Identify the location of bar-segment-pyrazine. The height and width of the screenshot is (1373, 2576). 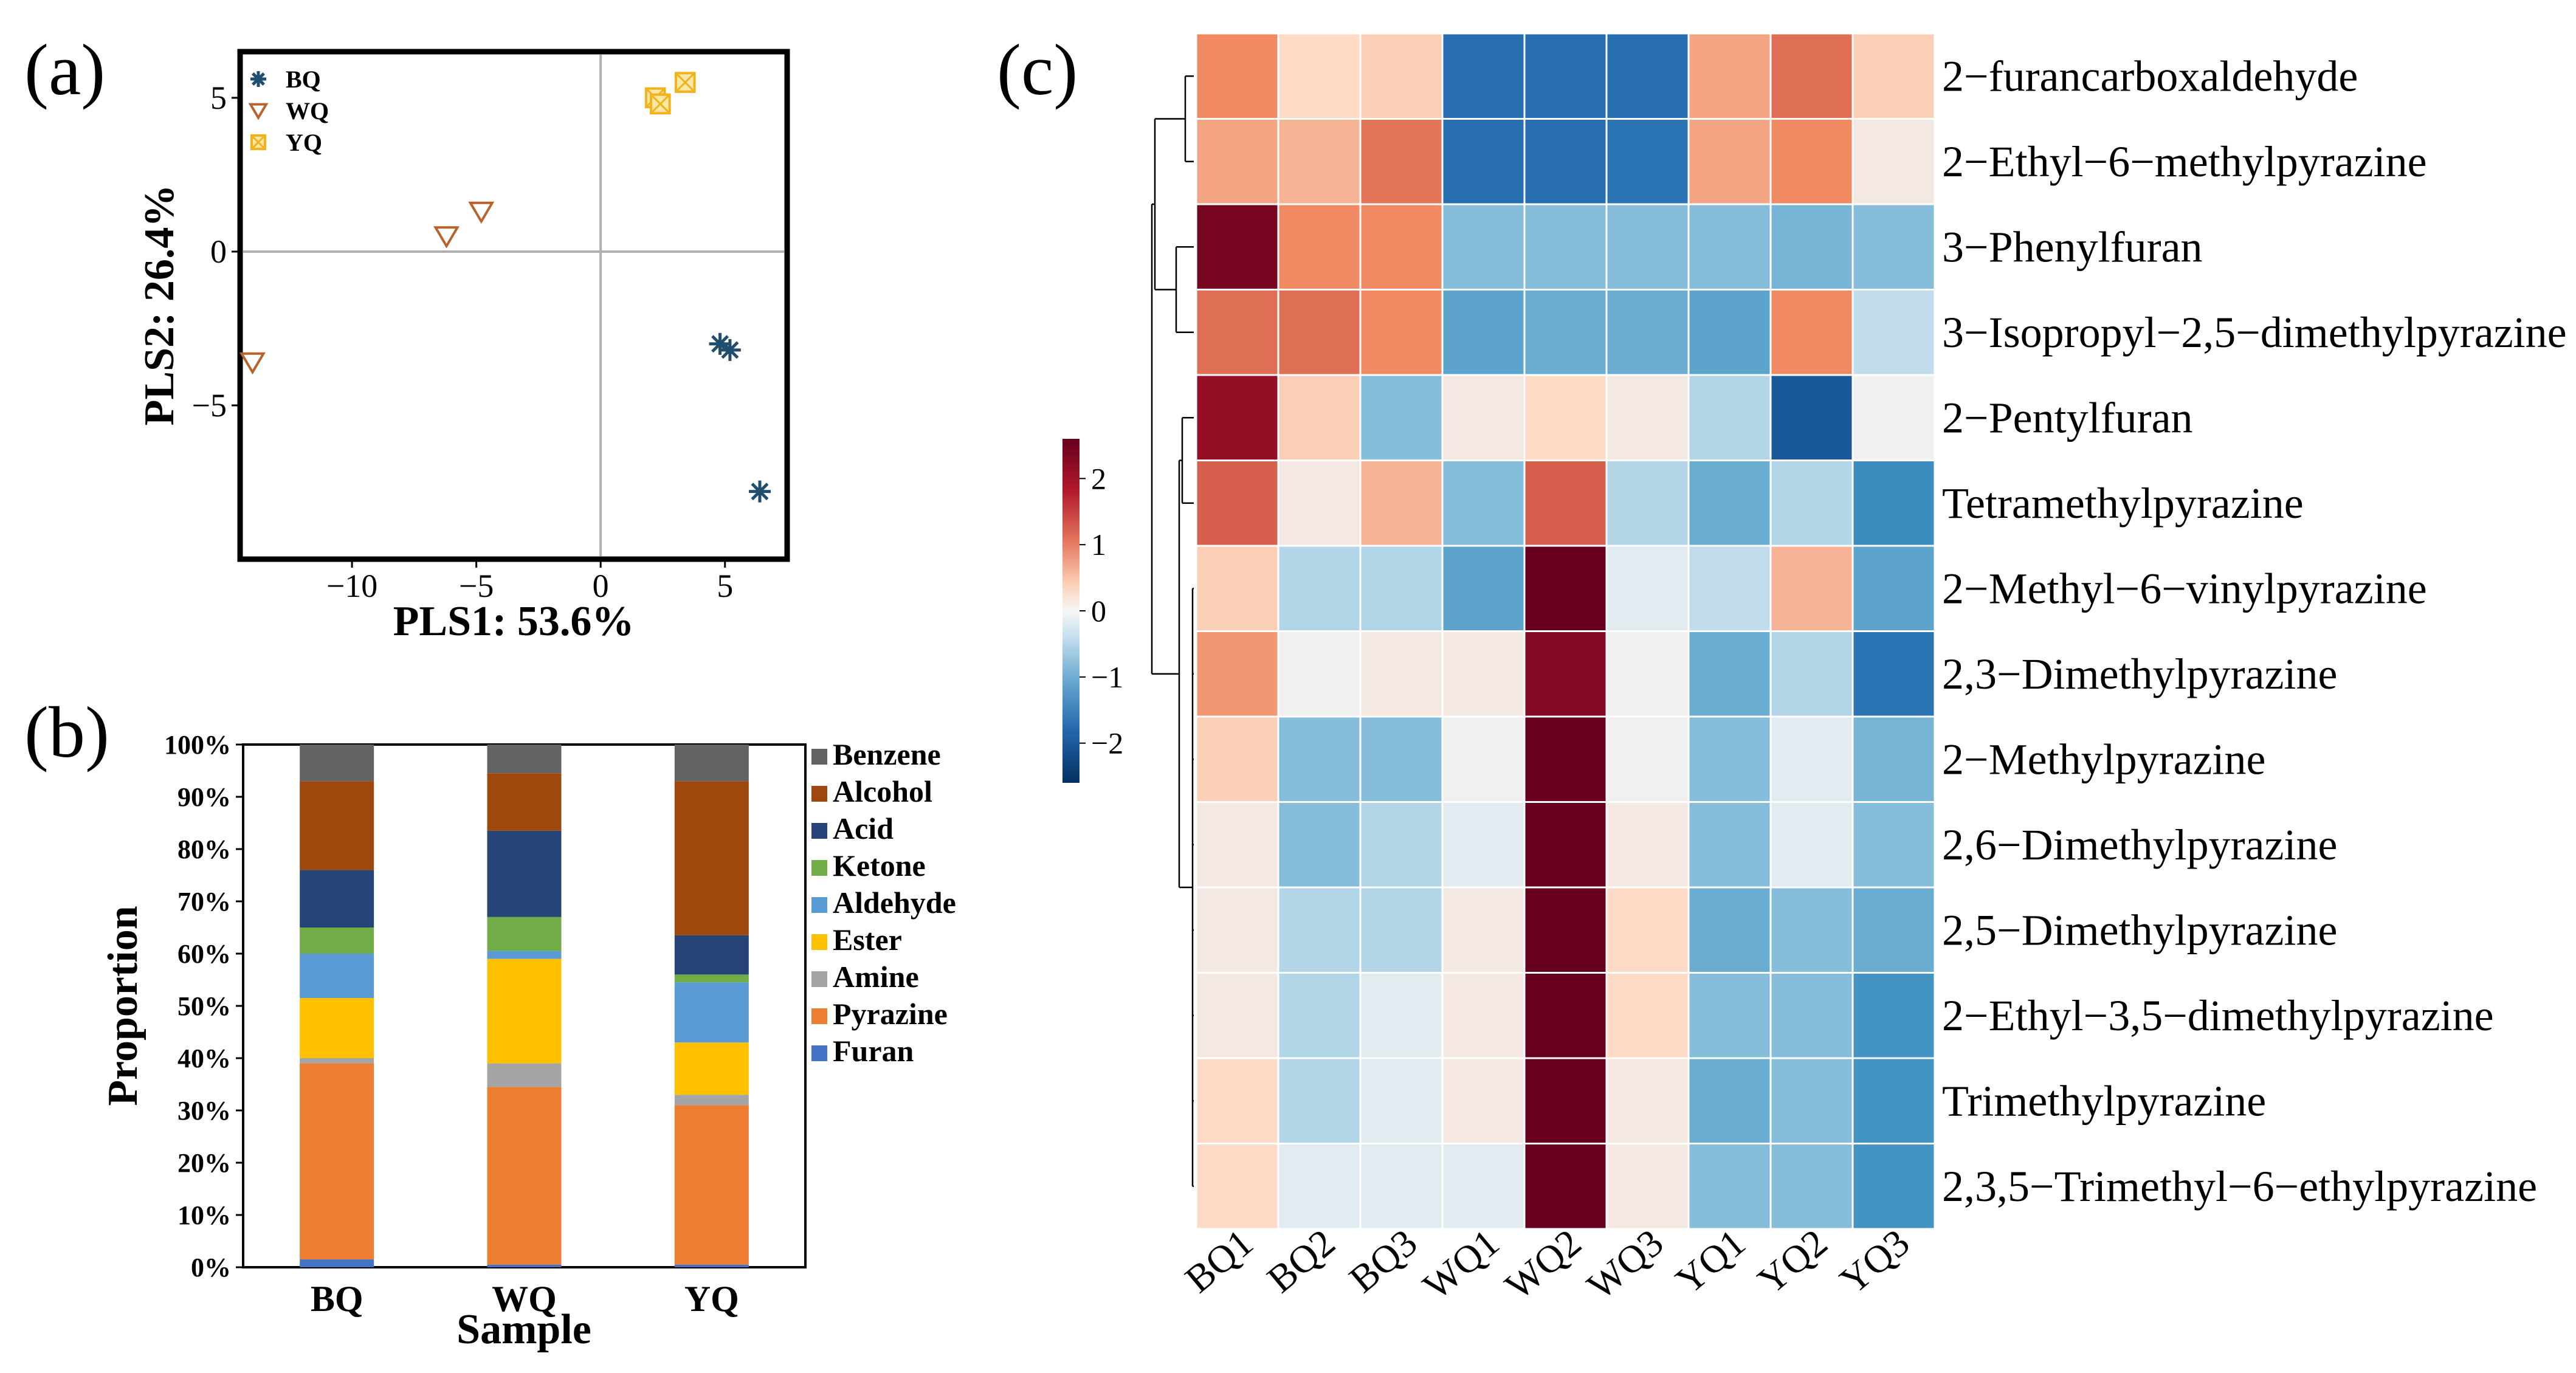
(337, 1161).